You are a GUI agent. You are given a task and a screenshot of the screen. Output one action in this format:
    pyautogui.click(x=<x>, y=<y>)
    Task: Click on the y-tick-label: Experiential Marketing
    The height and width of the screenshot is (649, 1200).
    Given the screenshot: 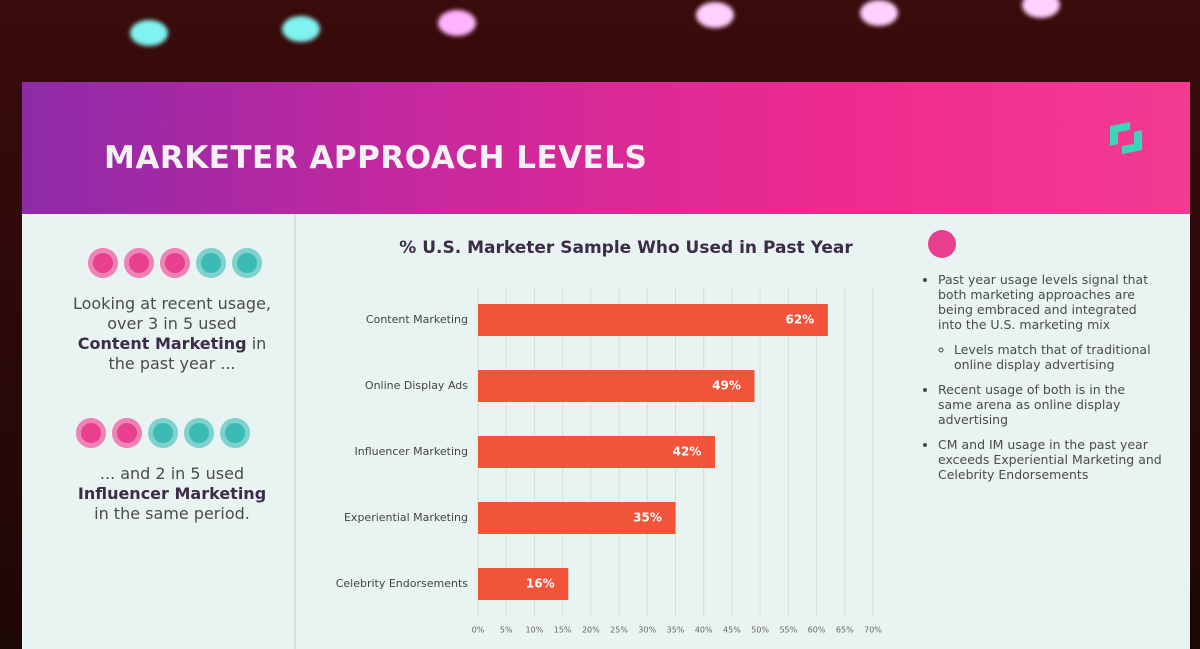 What is the action you would take?
    pyautogui.click(x=406, y=517)
    